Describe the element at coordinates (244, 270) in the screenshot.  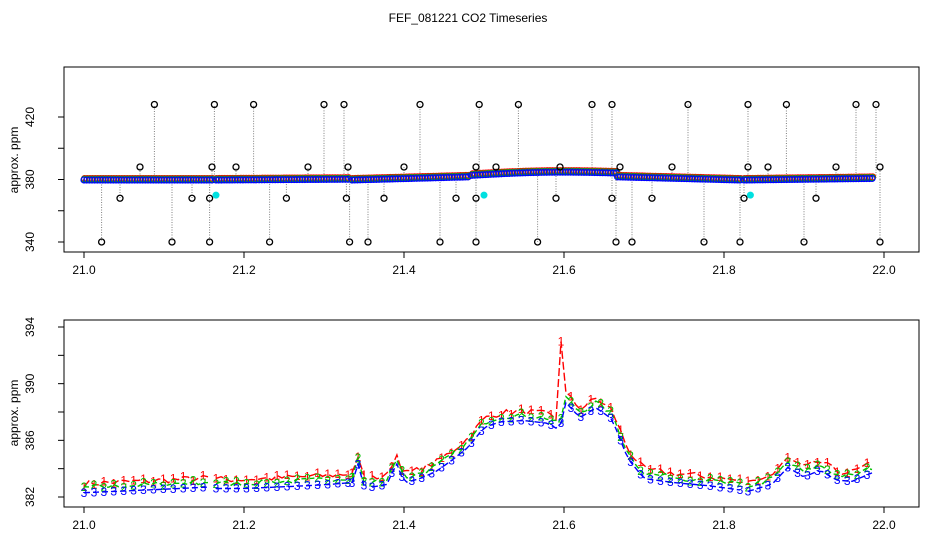
I see `x-tick-label-top: 21.2` at that location.